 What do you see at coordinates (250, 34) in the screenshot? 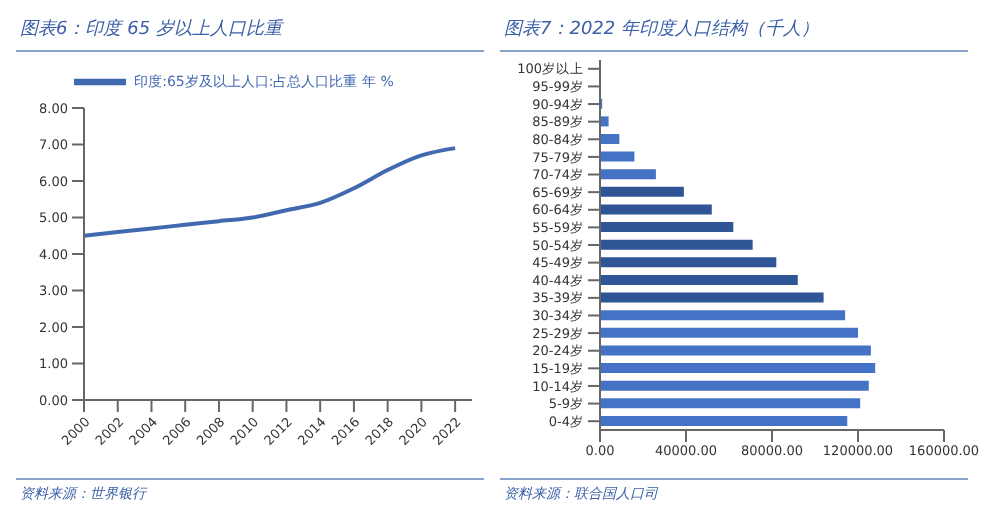
I see `chart-title: 图表6：印度 65 岁以上人口比重` at bounding box center [250, 34].